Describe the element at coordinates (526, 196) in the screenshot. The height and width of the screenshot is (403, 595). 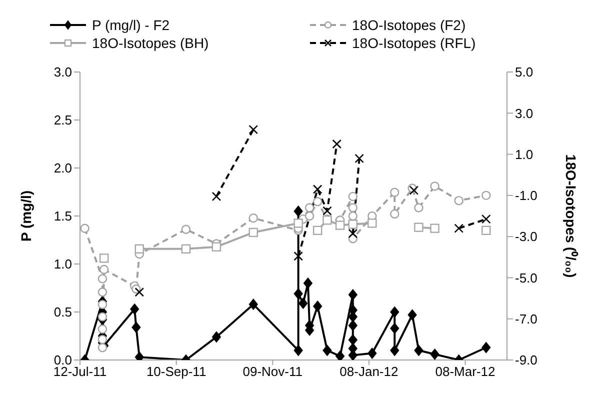
I see `y2-tick-label: -1.0` at that location.